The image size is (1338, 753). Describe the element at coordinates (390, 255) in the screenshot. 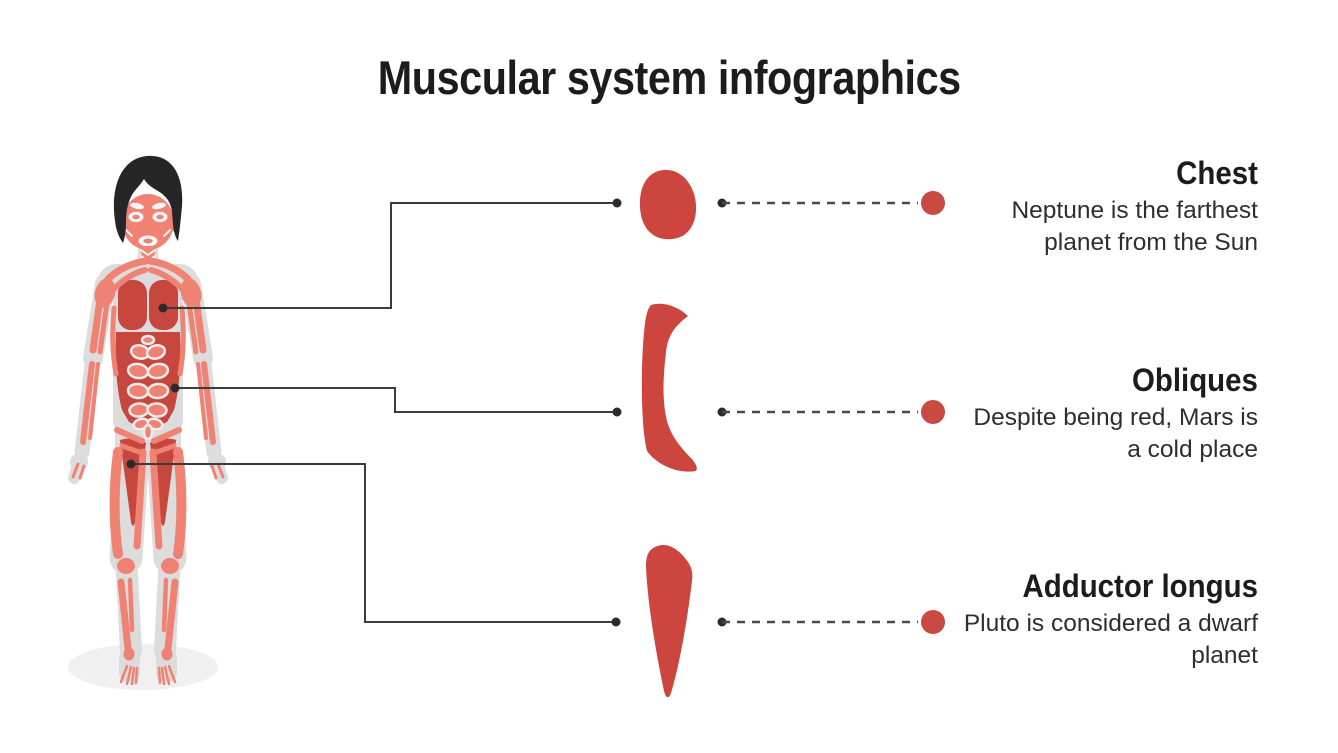

I see `leader-line-chest` at that location.